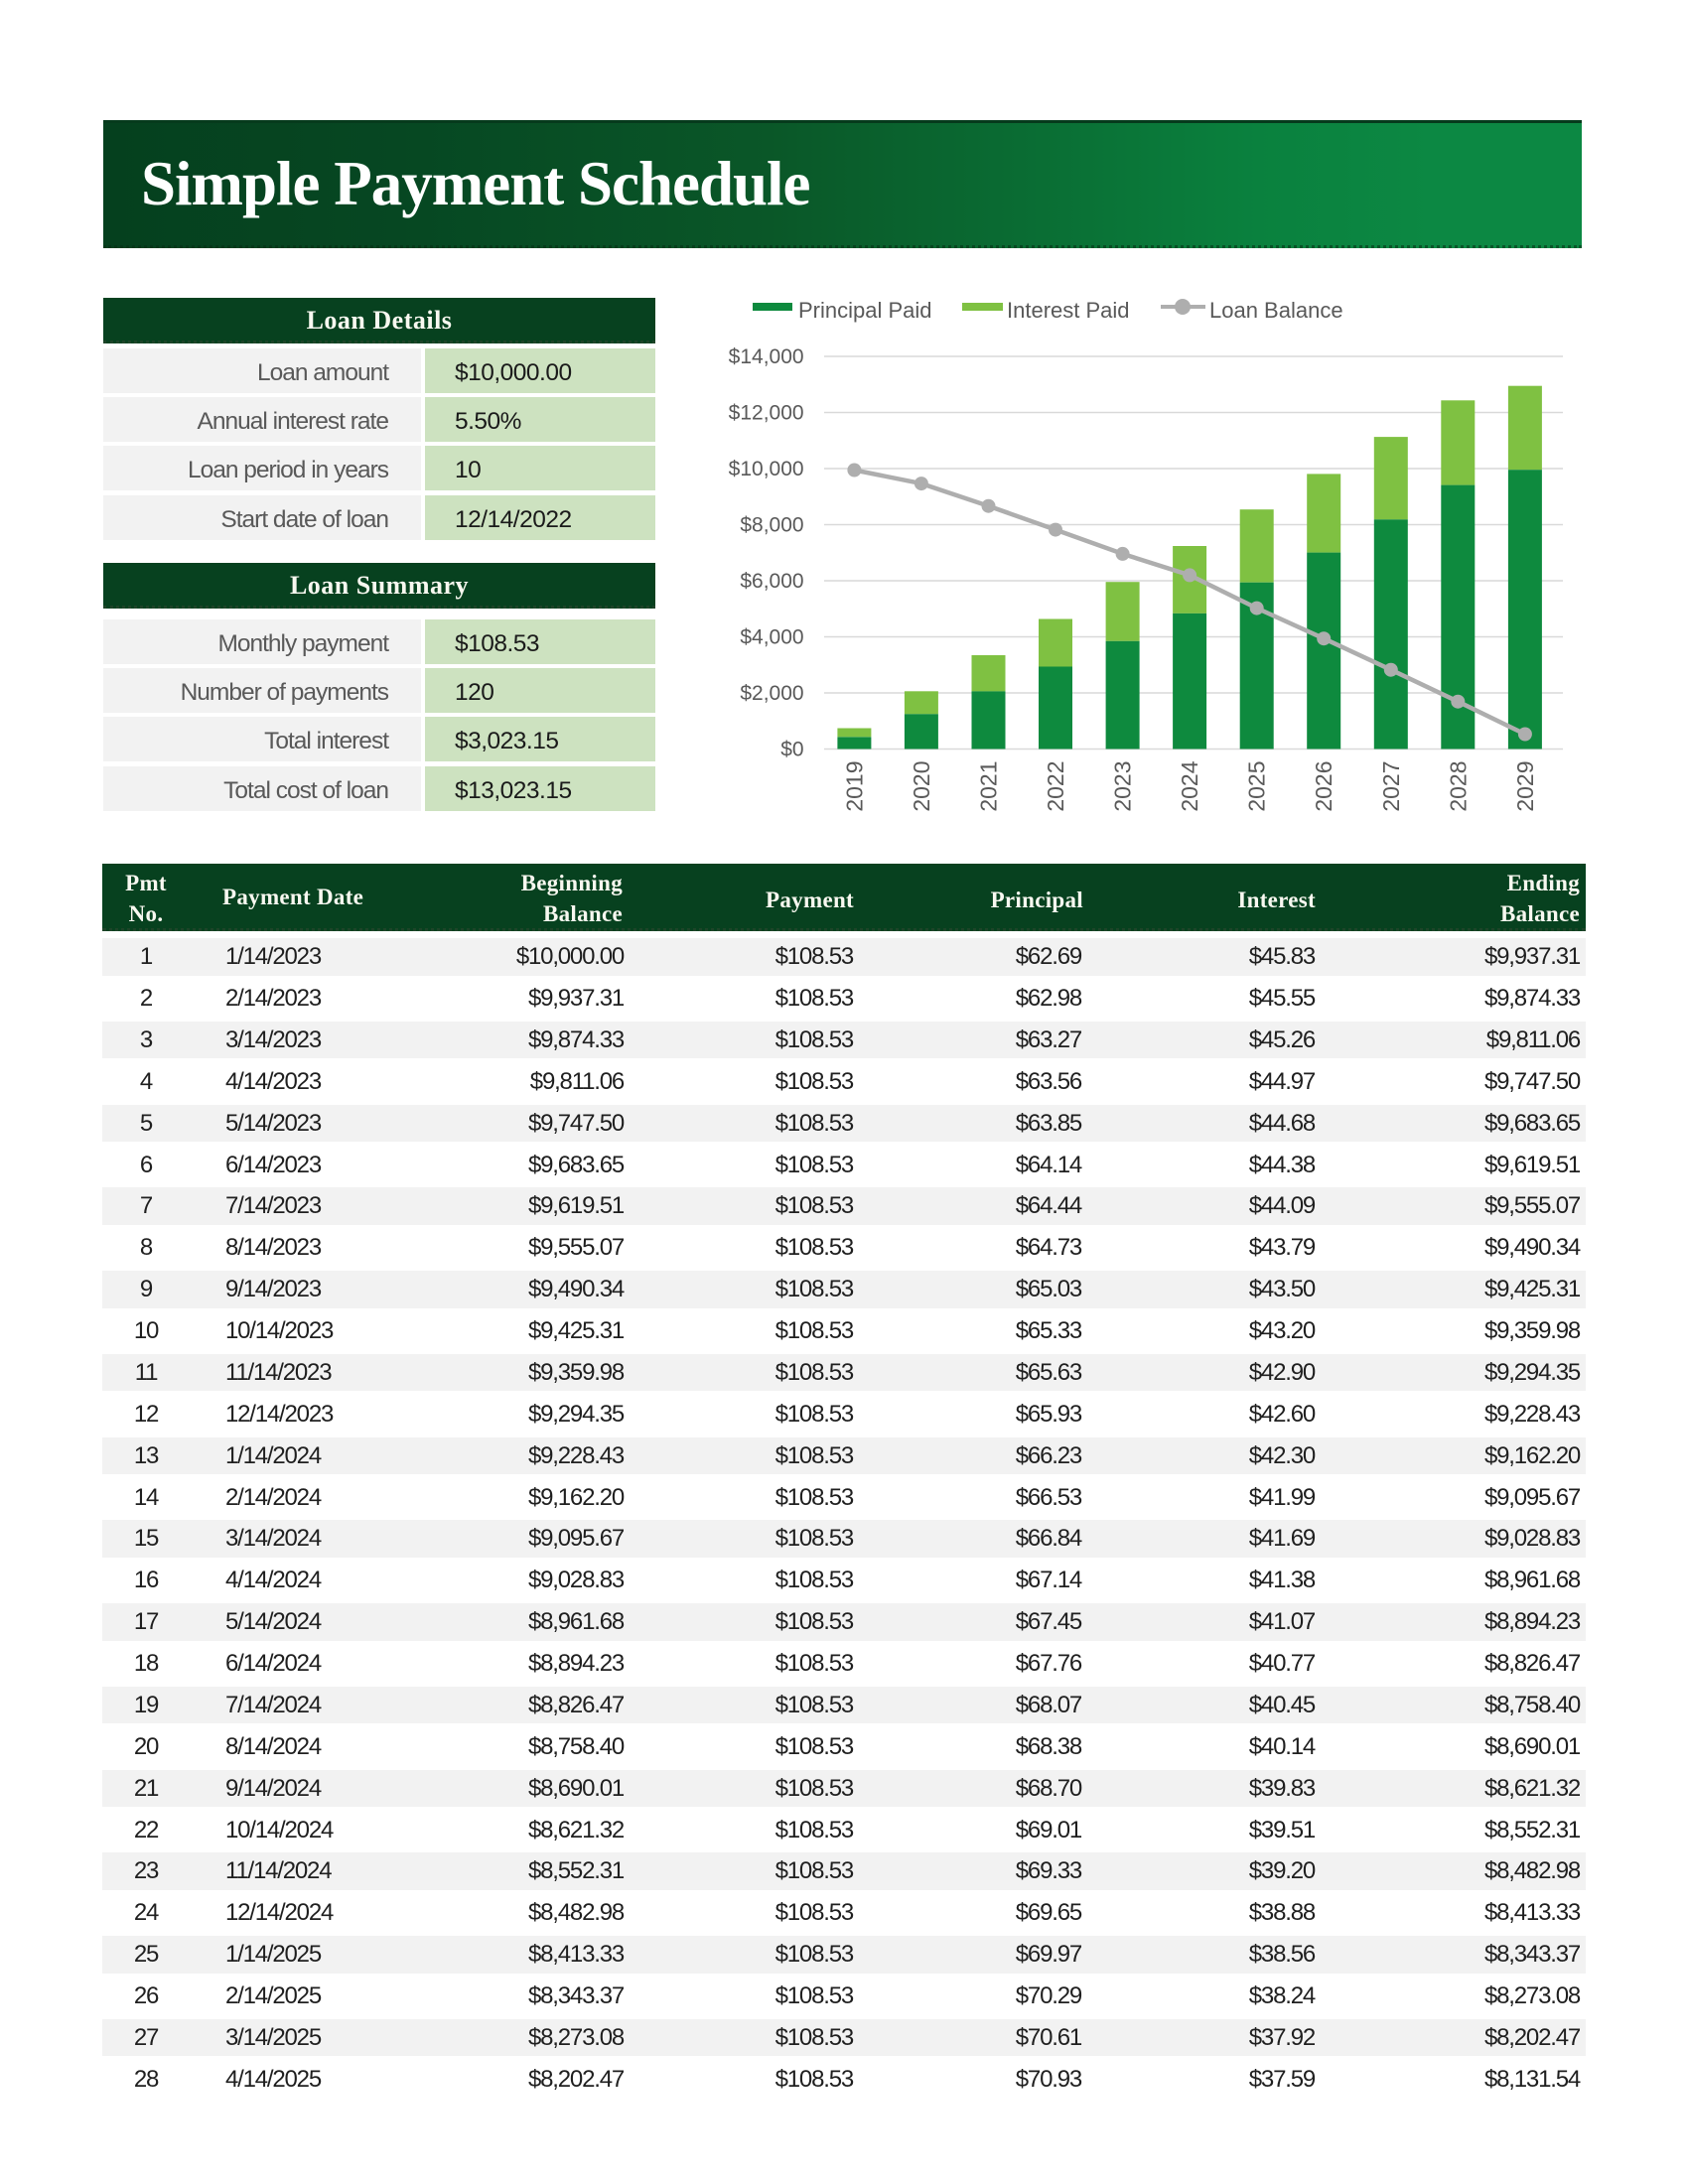 The image size is (1688, 2184). What do you see at coordinates (1068, 310) in the screenshot?
I see `svg-text: Interest Paid` at bounding box center [1068, 310].